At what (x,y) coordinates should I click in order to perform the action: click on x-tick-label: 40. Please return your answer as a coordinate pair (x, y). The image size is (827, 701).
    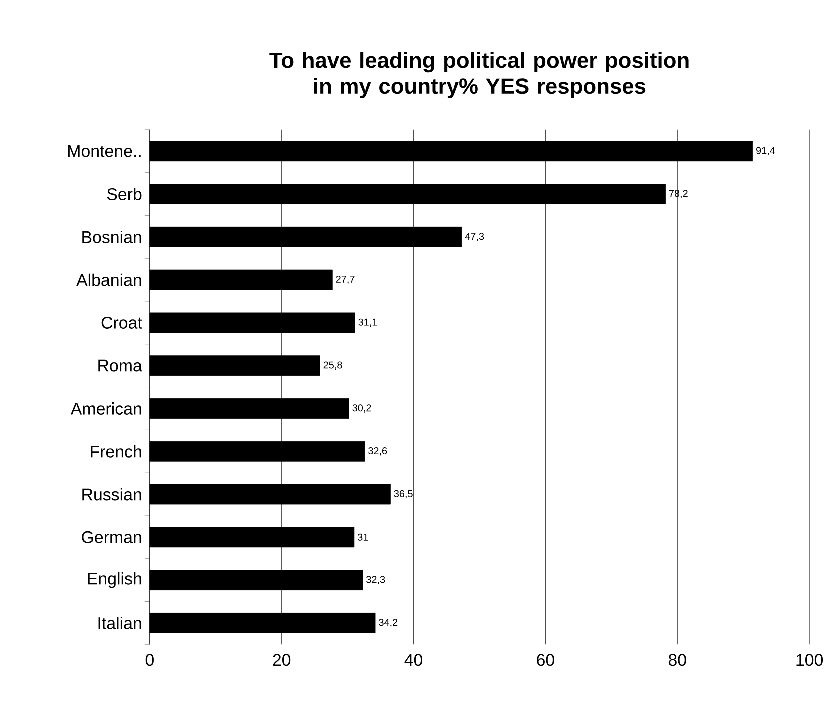
    Looking at the image, I should click on (413, 660).